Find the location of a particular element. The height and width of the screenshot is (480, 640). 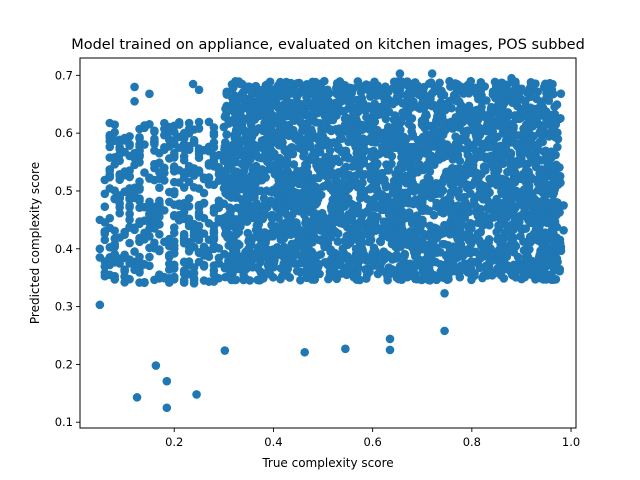

x-tick-label: 0.8 is located at coordinates (472, 442).